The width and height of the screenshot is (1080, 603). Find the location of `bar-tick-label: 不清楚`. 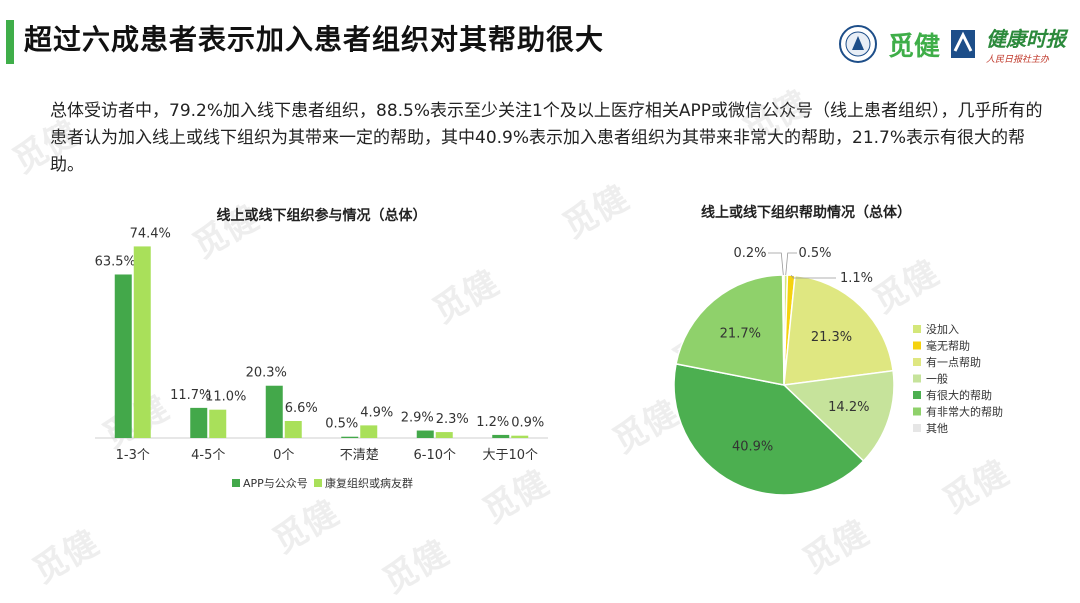

bar-tick-label: 不清楚 is located at coordinates (359, 455).